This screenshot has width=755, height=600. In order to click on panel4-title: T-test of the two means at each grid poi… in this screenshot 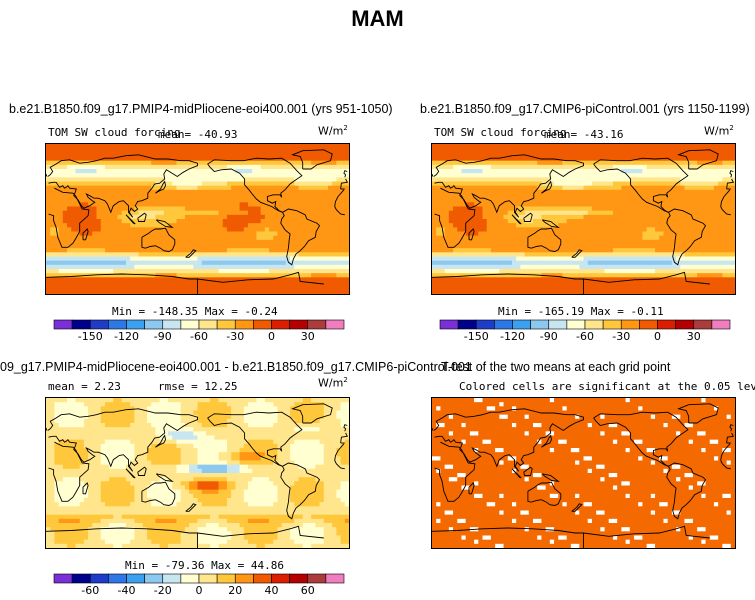, I will do `click(556, 367)`.